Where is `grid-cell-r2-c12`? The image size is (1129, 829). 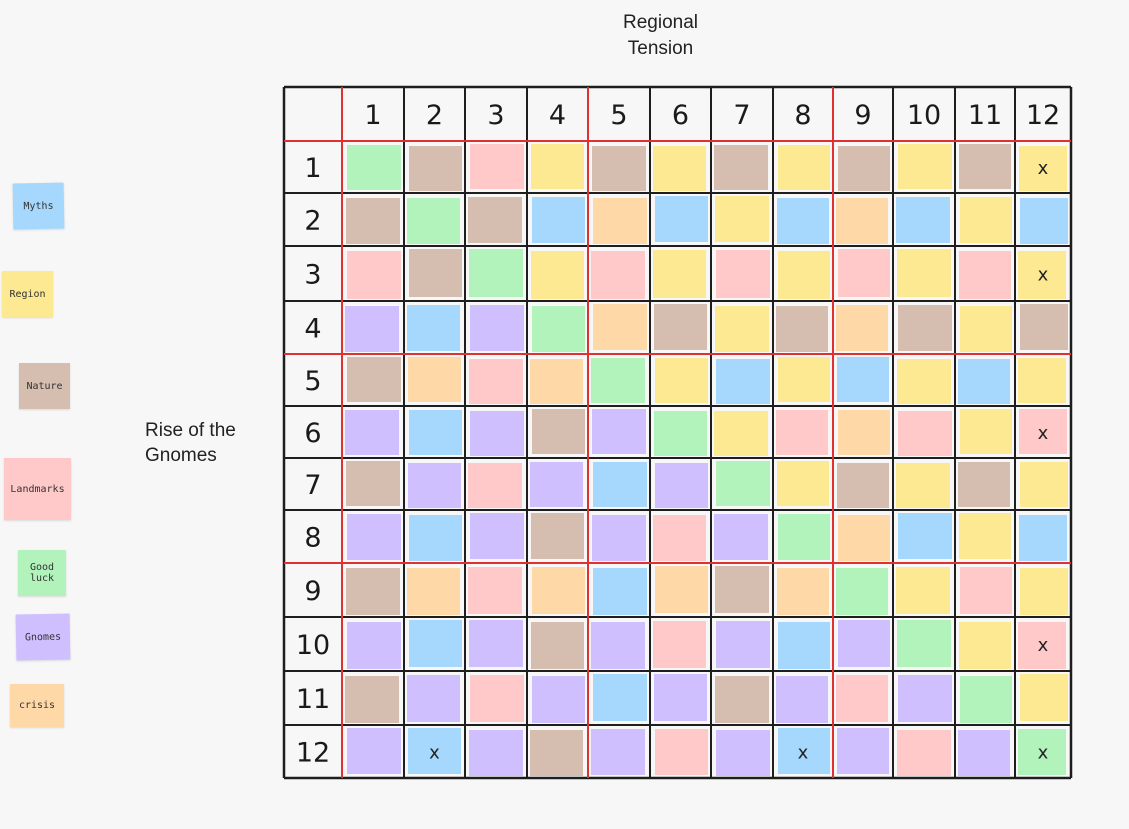
grid-cell-r2-c12 is located at coordinates (1044, 221).